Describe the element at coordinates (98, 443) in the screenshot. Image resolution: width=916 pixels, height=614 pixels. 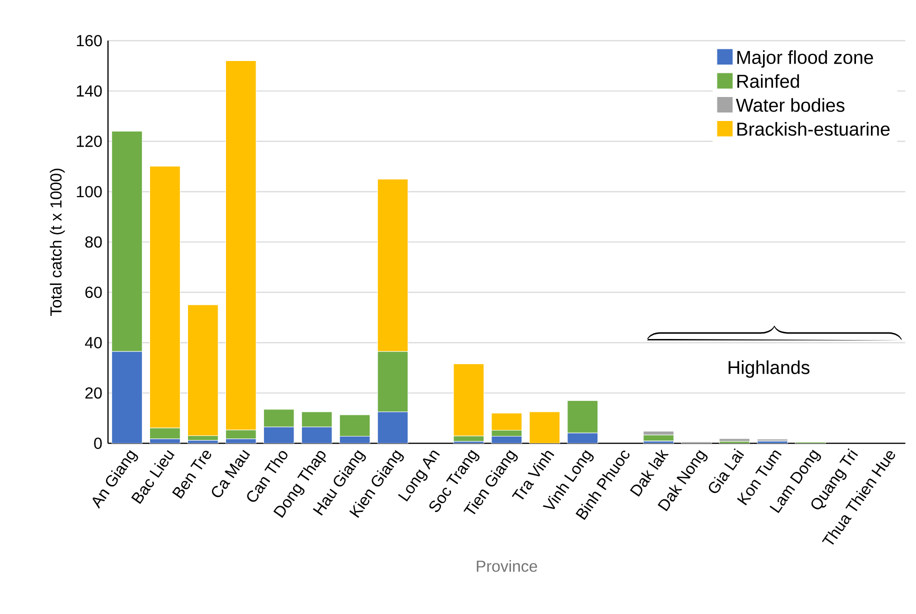
I see `y-tick-label: 0` at that location.